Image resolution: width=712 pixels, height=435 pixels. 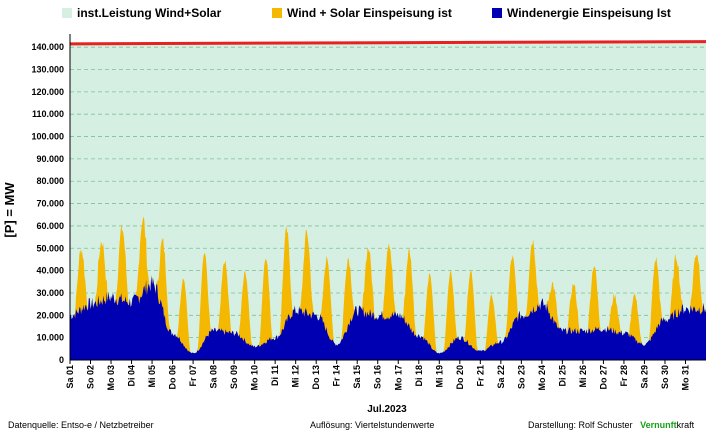 I want to click on x-tick-label: Sa 29, so click(x=644, y=377).